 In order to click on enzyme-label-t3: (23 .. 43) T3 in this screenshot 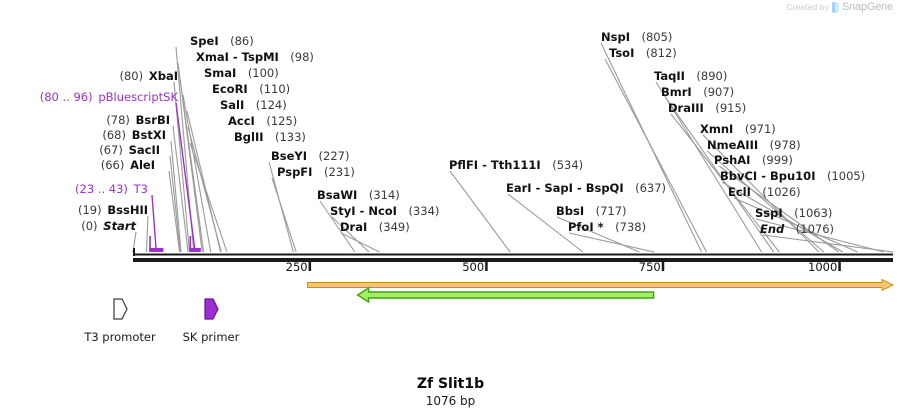, I will do `click(111, 189)`.